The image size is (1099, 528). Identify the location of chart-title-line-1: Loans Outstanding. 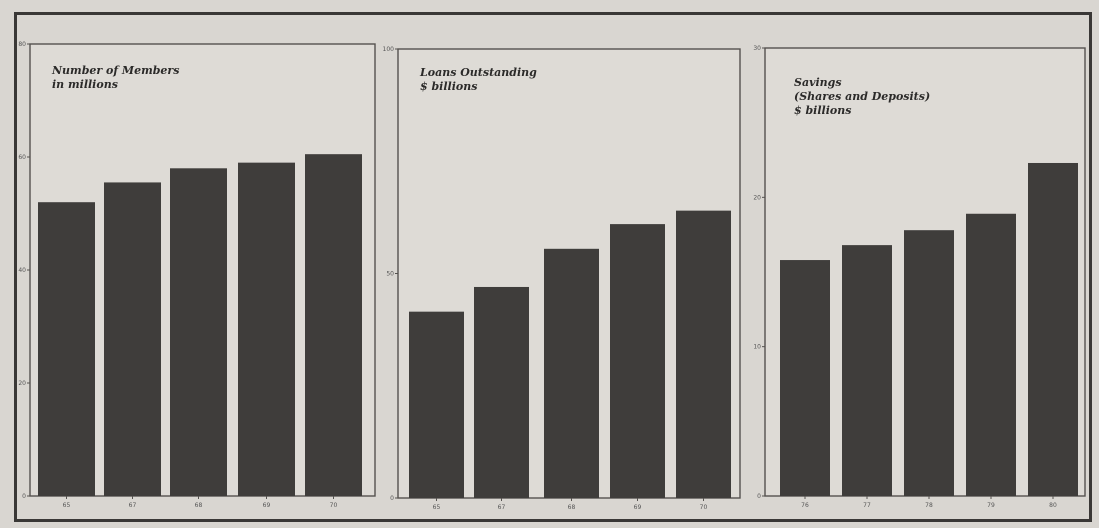
(478, 72).